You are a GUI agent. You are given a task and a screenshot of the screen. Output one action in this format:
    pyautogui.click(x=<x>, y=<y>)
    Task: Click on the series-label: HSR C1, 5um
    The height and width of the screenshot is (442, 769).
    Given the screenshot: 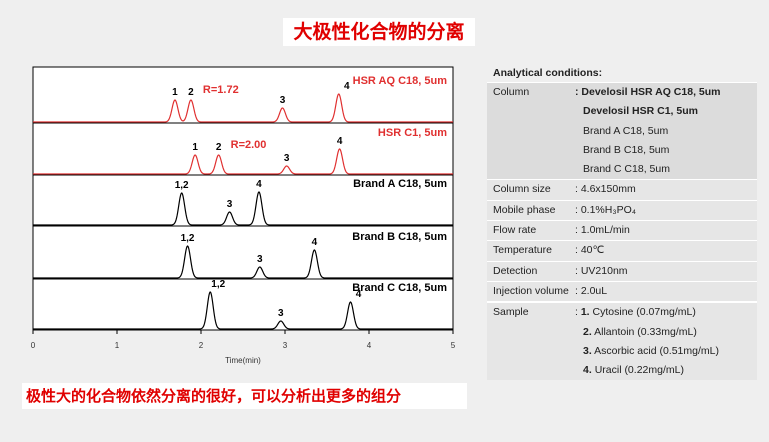 What is the action you would take?
    pyautogui.click(x=412, y=133)
    